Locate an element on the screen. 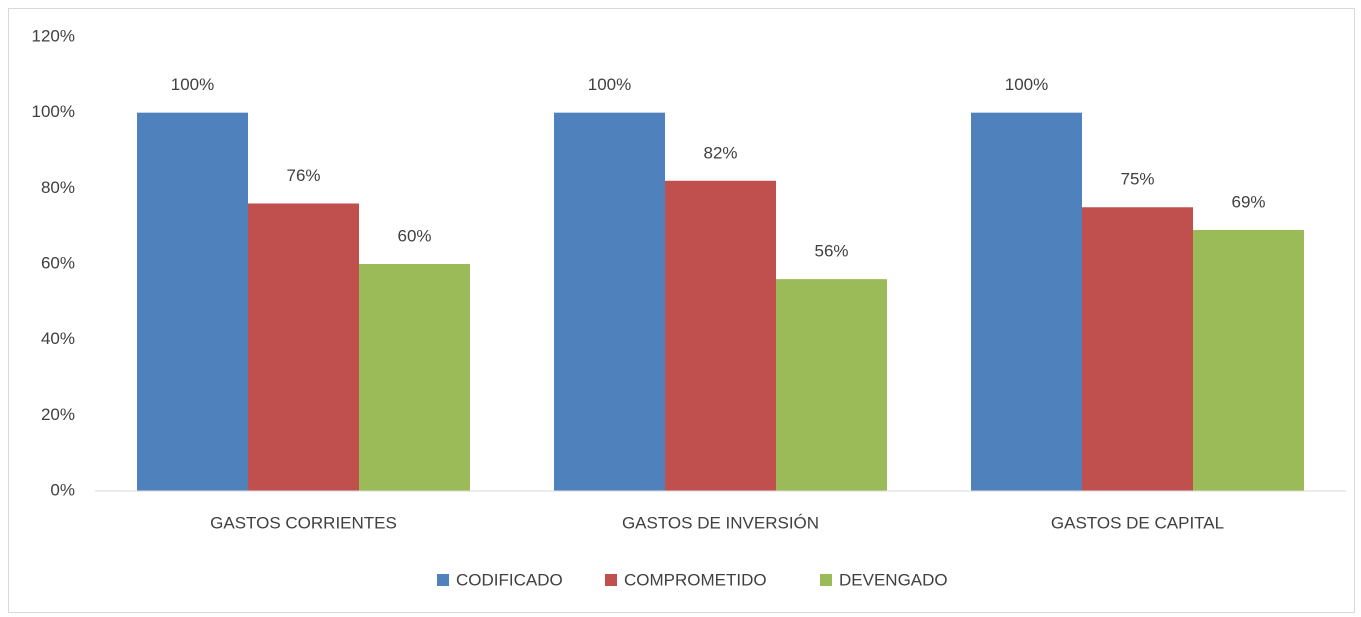 The image size is (1361, 617). data-label: 82% is located at coordinates (720, 152).